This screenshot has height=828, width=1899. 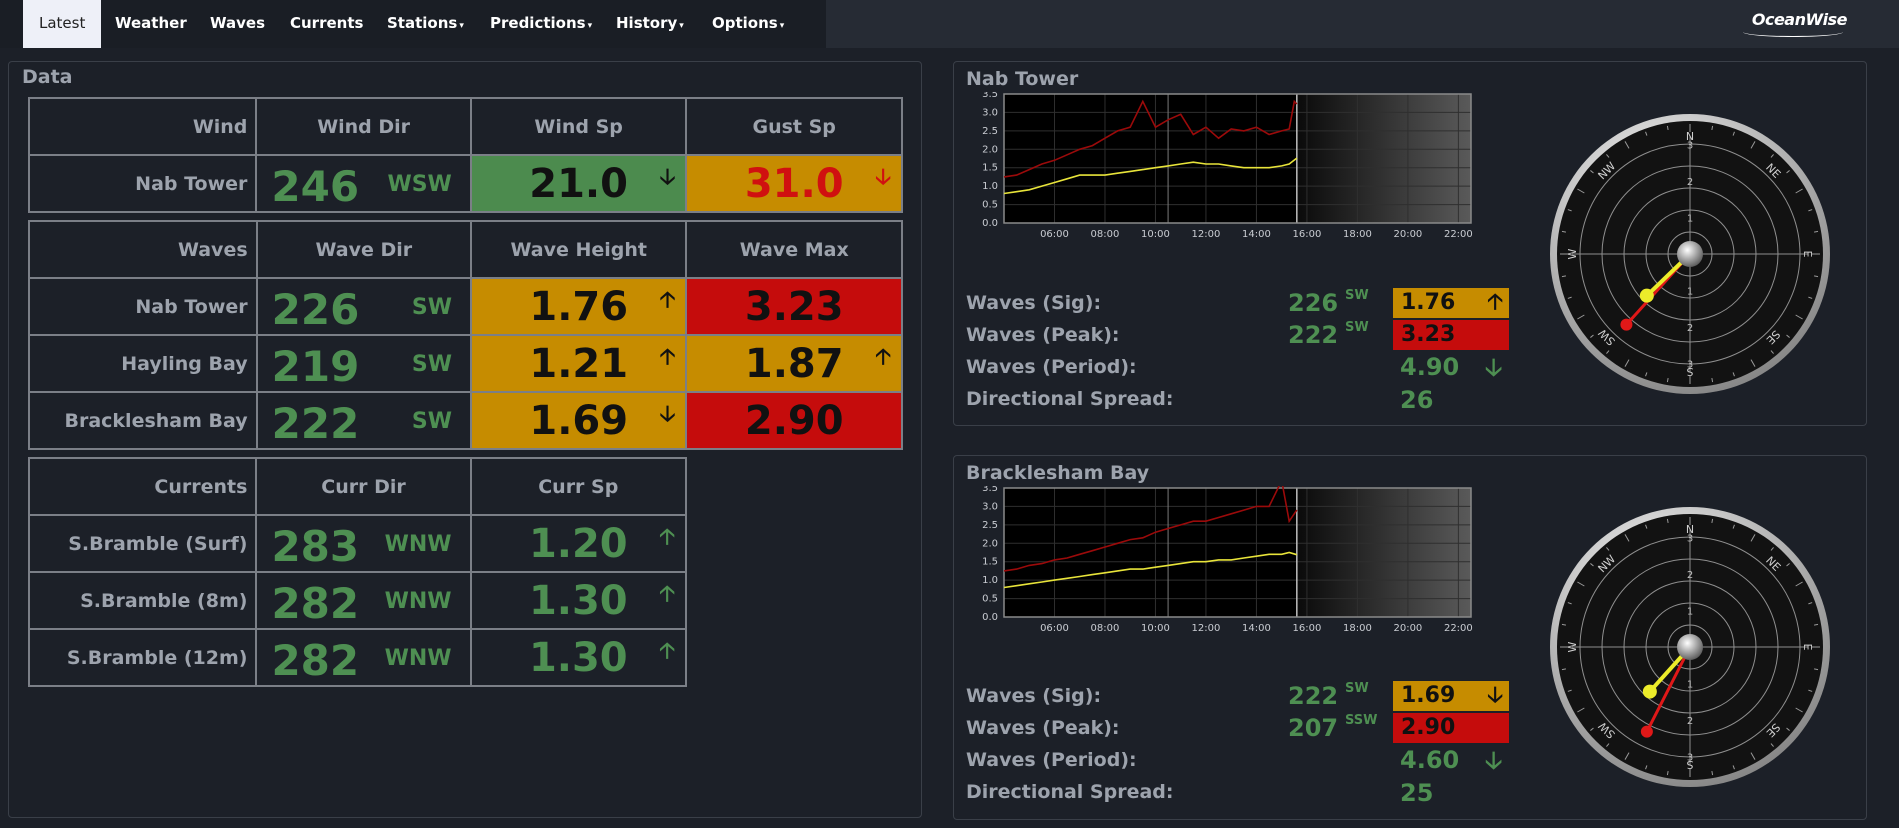 What do you see at coordinates (990, 205) in the screenshot?
I see `y-tick-label: 0.5` at bounding box center [990, 205].